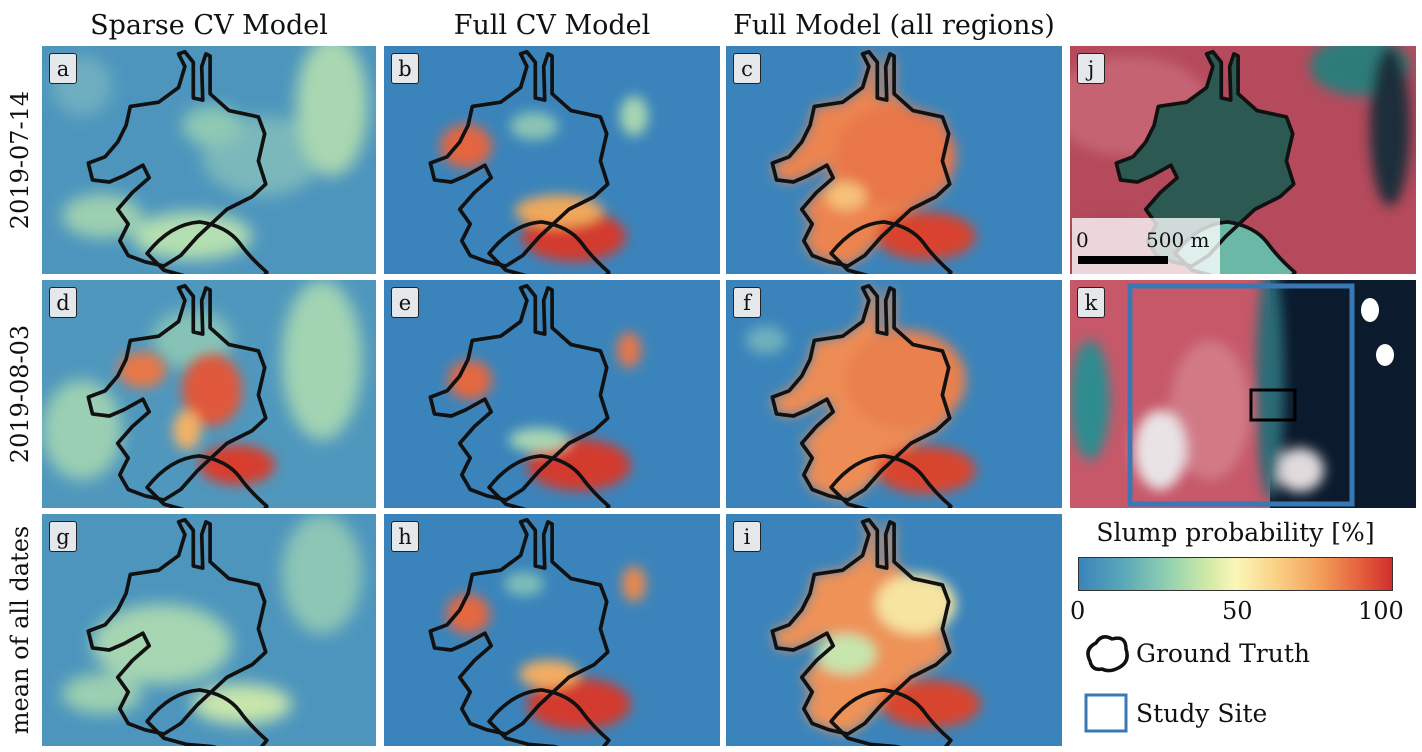 This screenshot has height=752, width=1422. What do you see at coordinates (209, 160) in the screenshot?
I see `panel-a-sparse-cv-2019-07-14: a` at bounding box center [209, 160].